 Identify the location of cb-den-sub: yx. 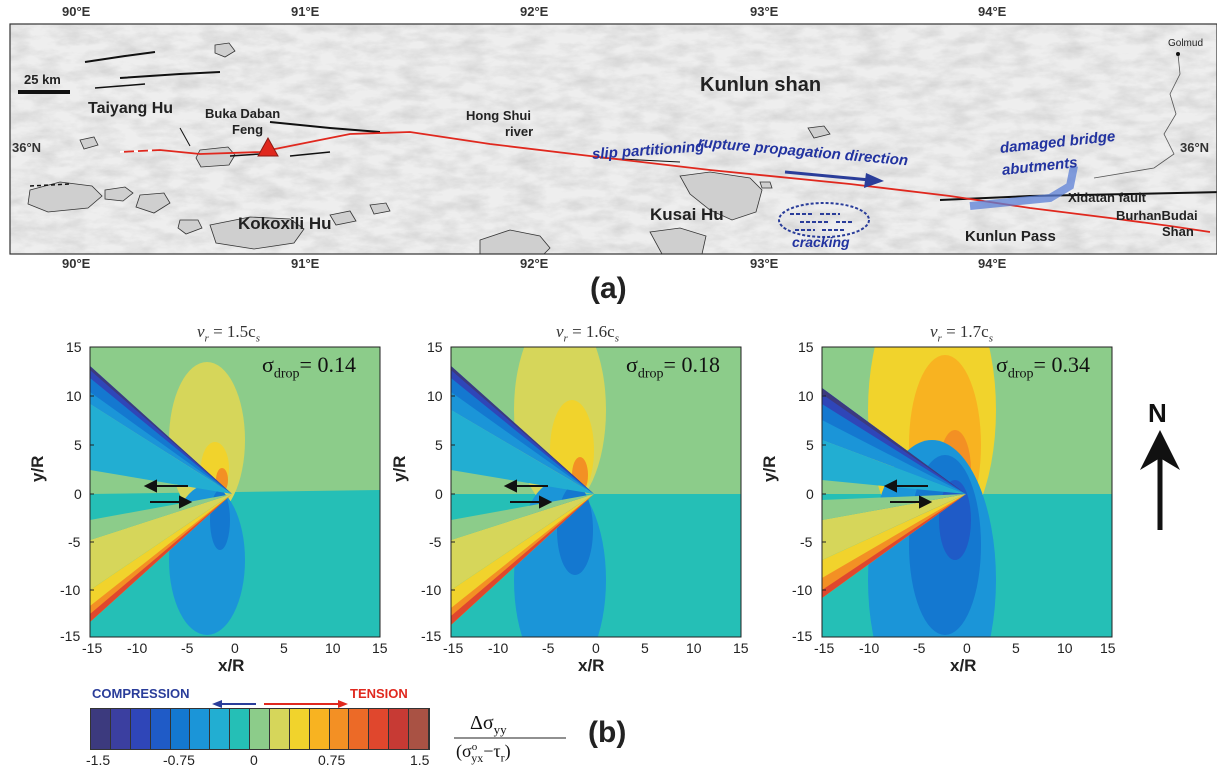
(477, 757).